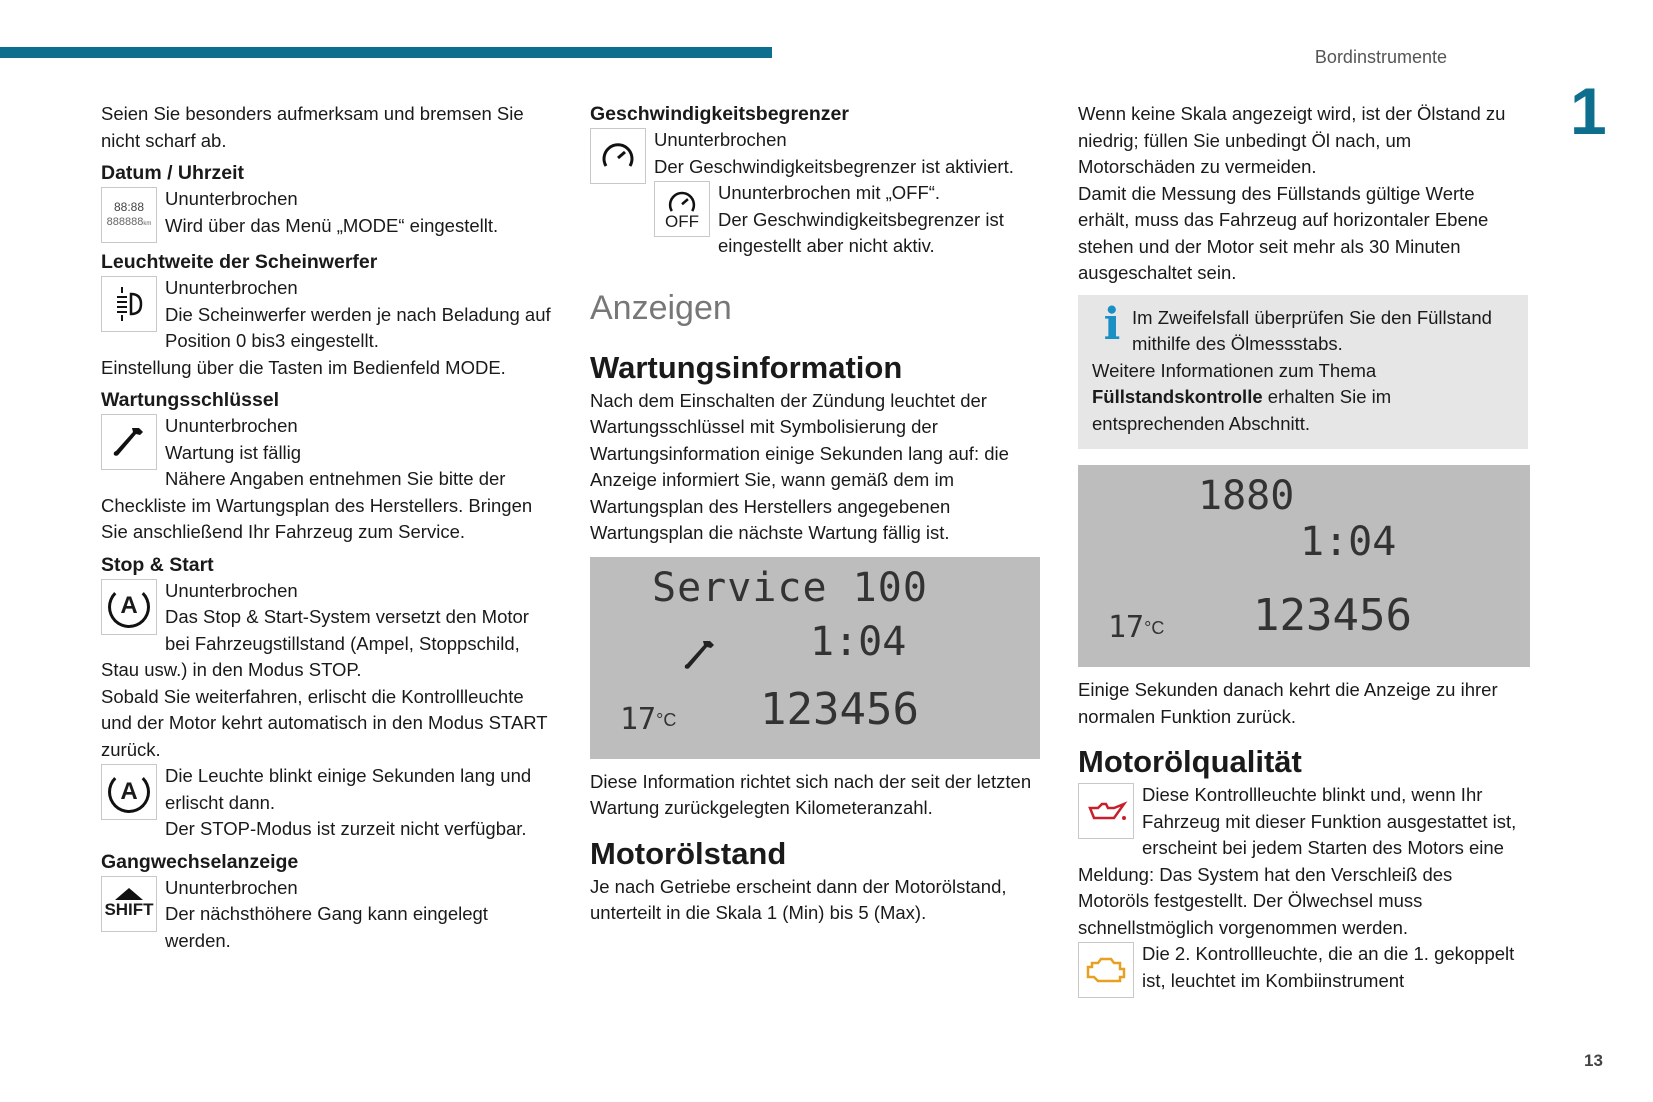 Image resolution: width=1653 pixels, height=1102 pixels. What do you see at coordinates (682, 209) in the screenshot?
I see `speed-limiter-off-icon: OFF` at bounding box center [682, 209].